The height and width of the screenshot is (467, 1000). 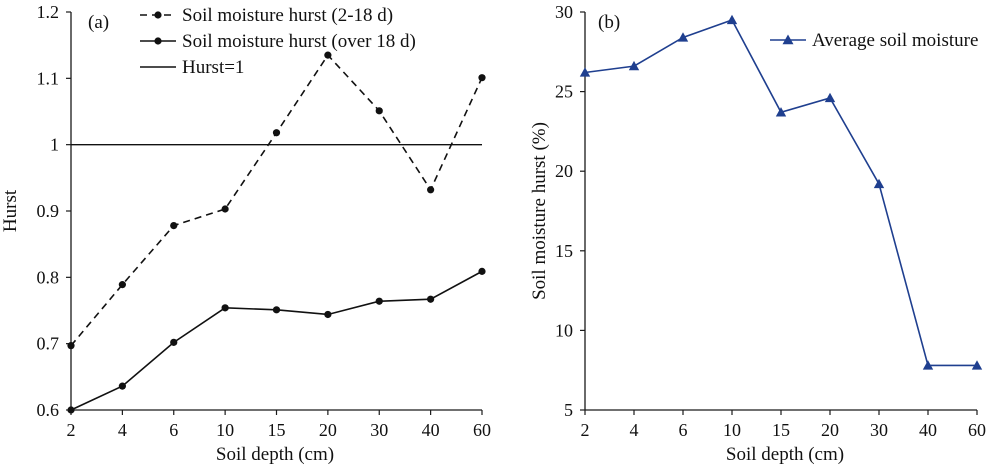 What do you see at coordinates (564, 171) in the screenshot?
I see `b-y-tick-label: 20` at bounding box center [564, 171].